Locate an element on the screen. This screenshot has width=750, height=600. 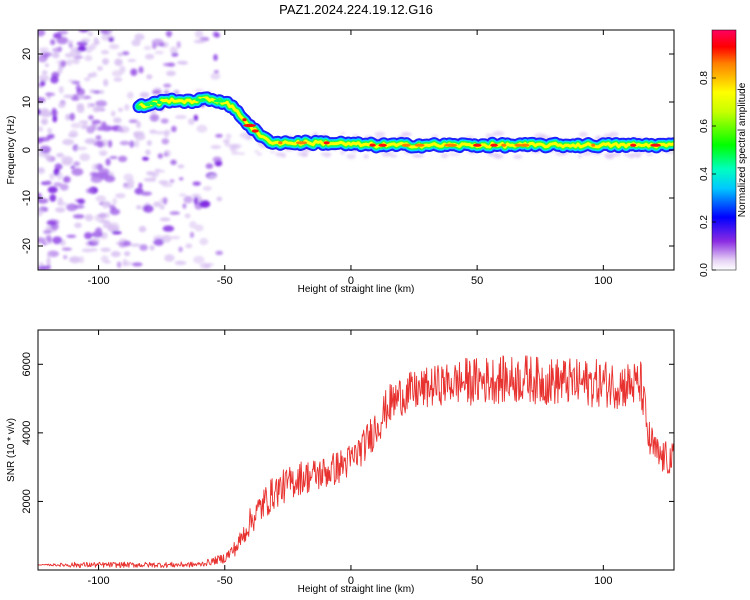
y-tick-label: -10 is located at coordinates (27, 198).